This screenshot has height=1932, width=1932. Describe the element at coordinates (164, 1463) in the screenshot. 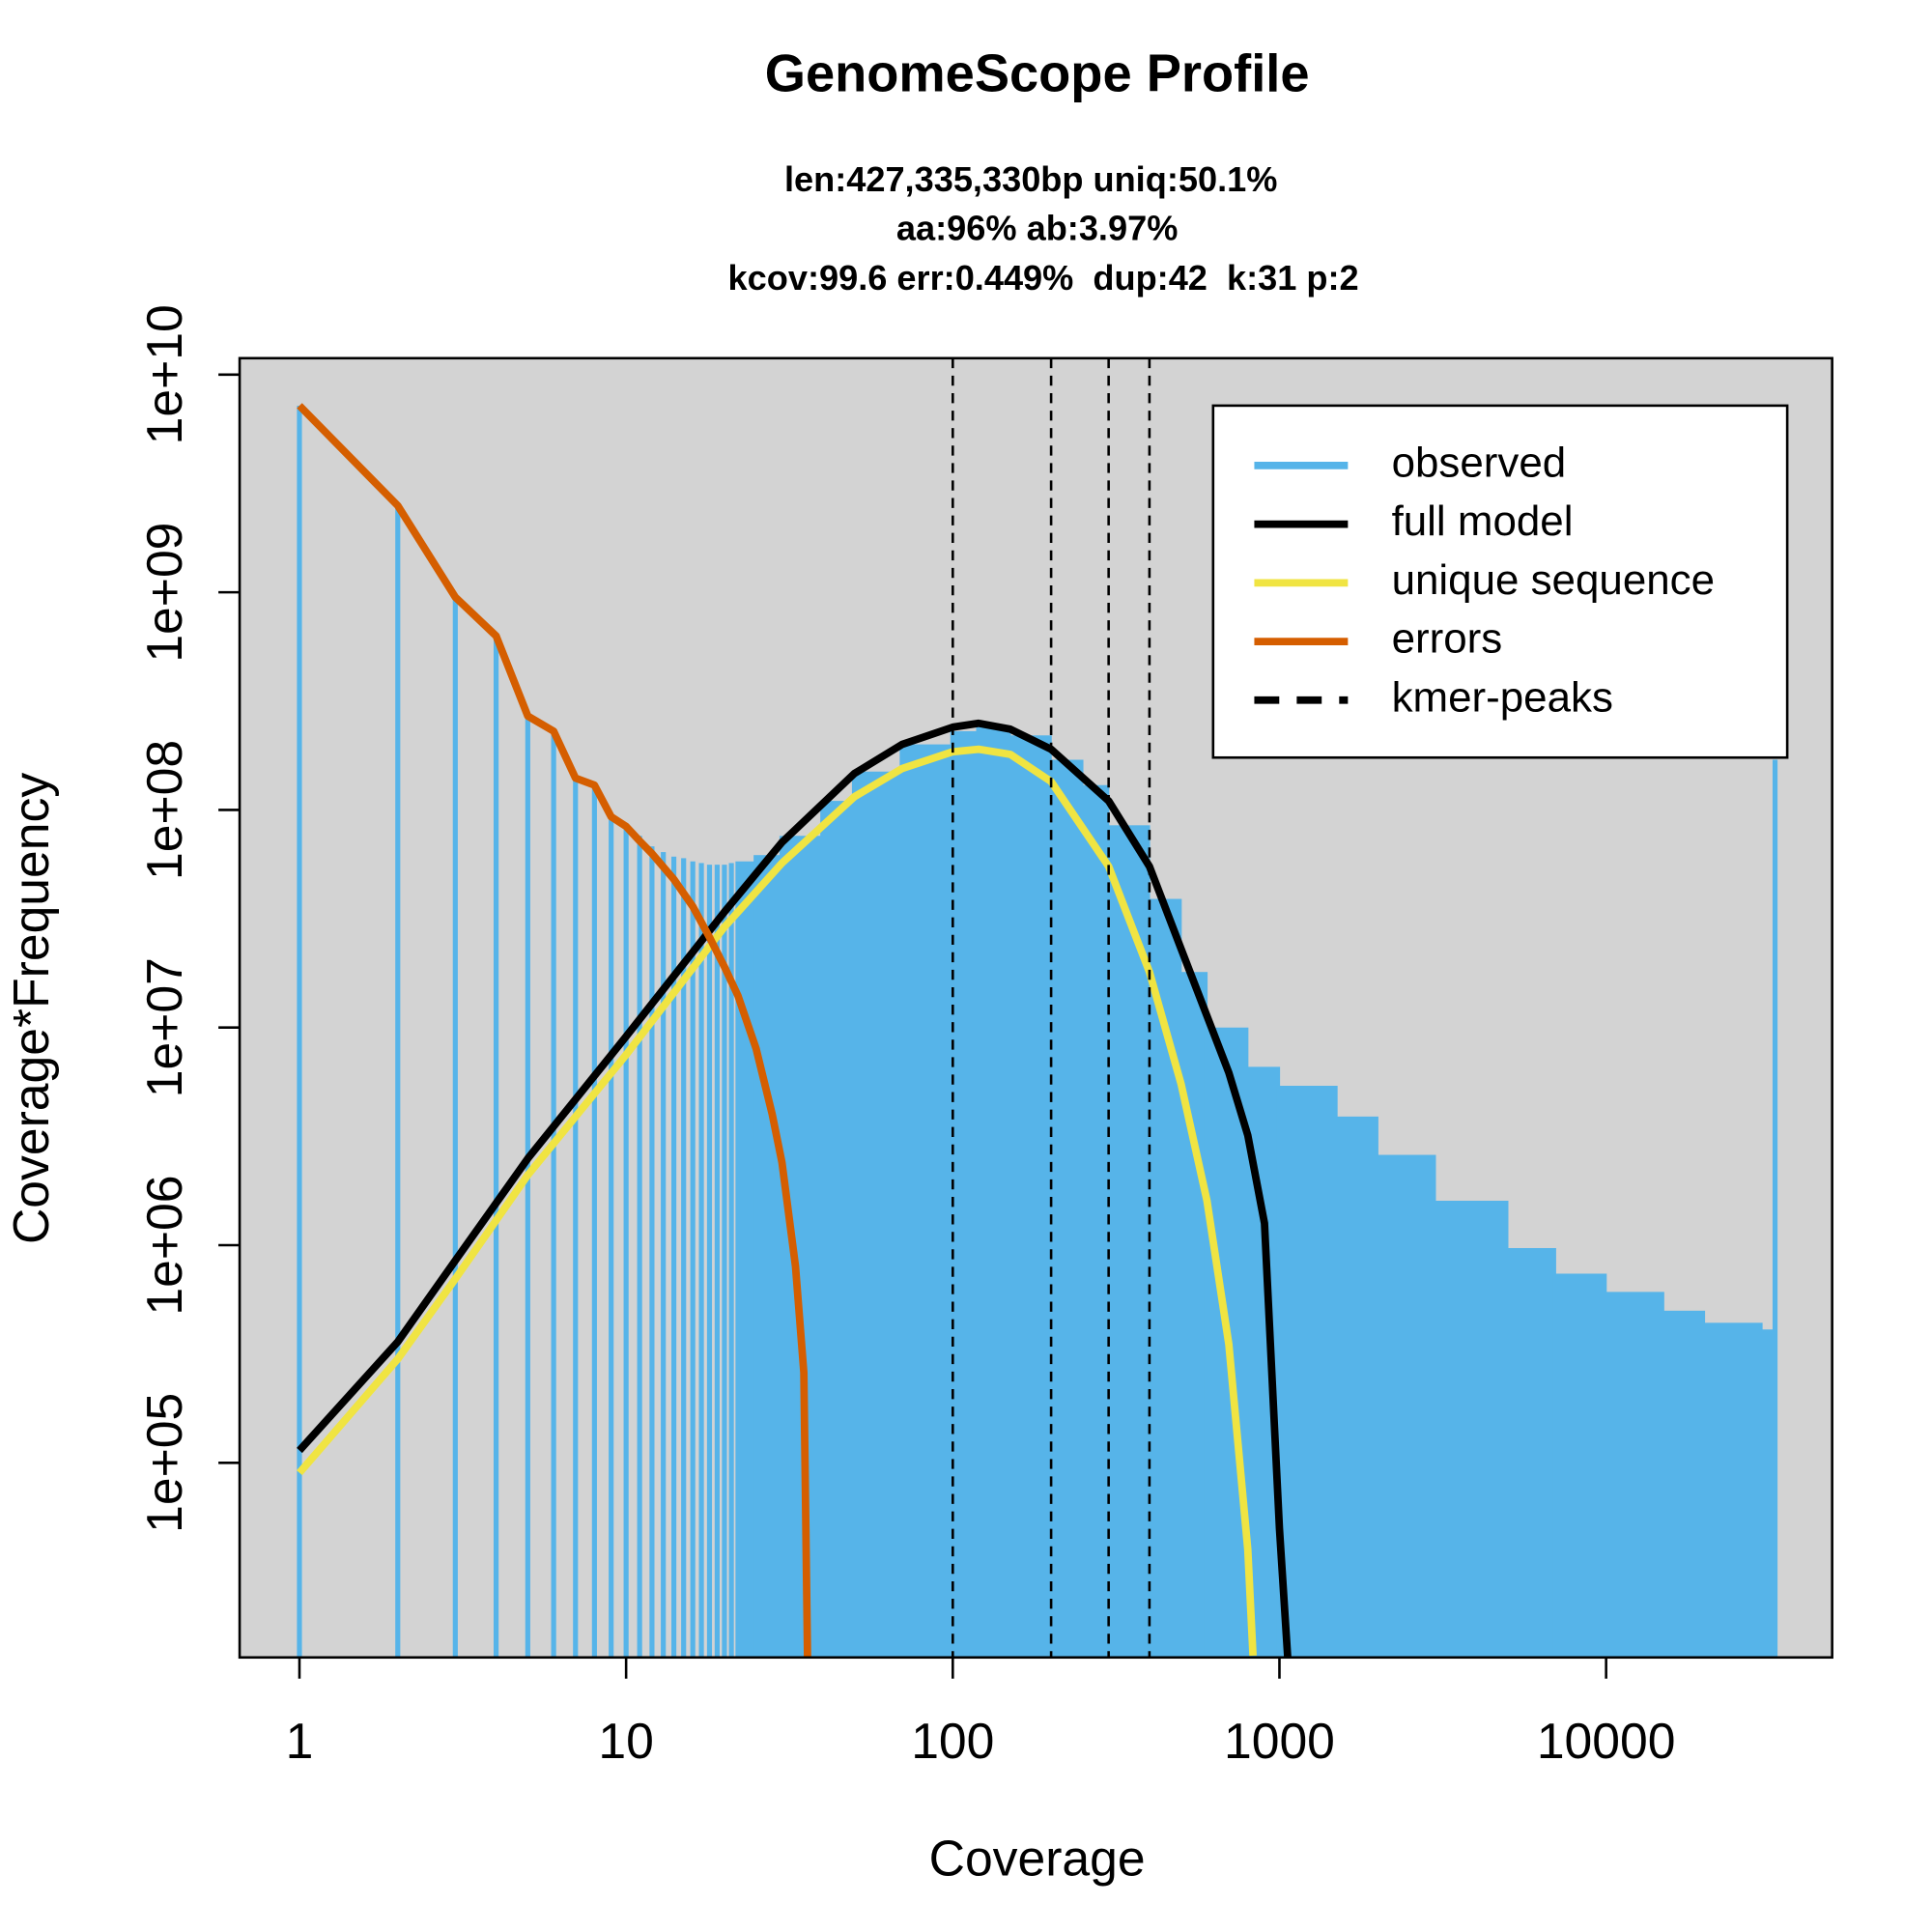

I see `y-tick-label: 1e+05` at that location.